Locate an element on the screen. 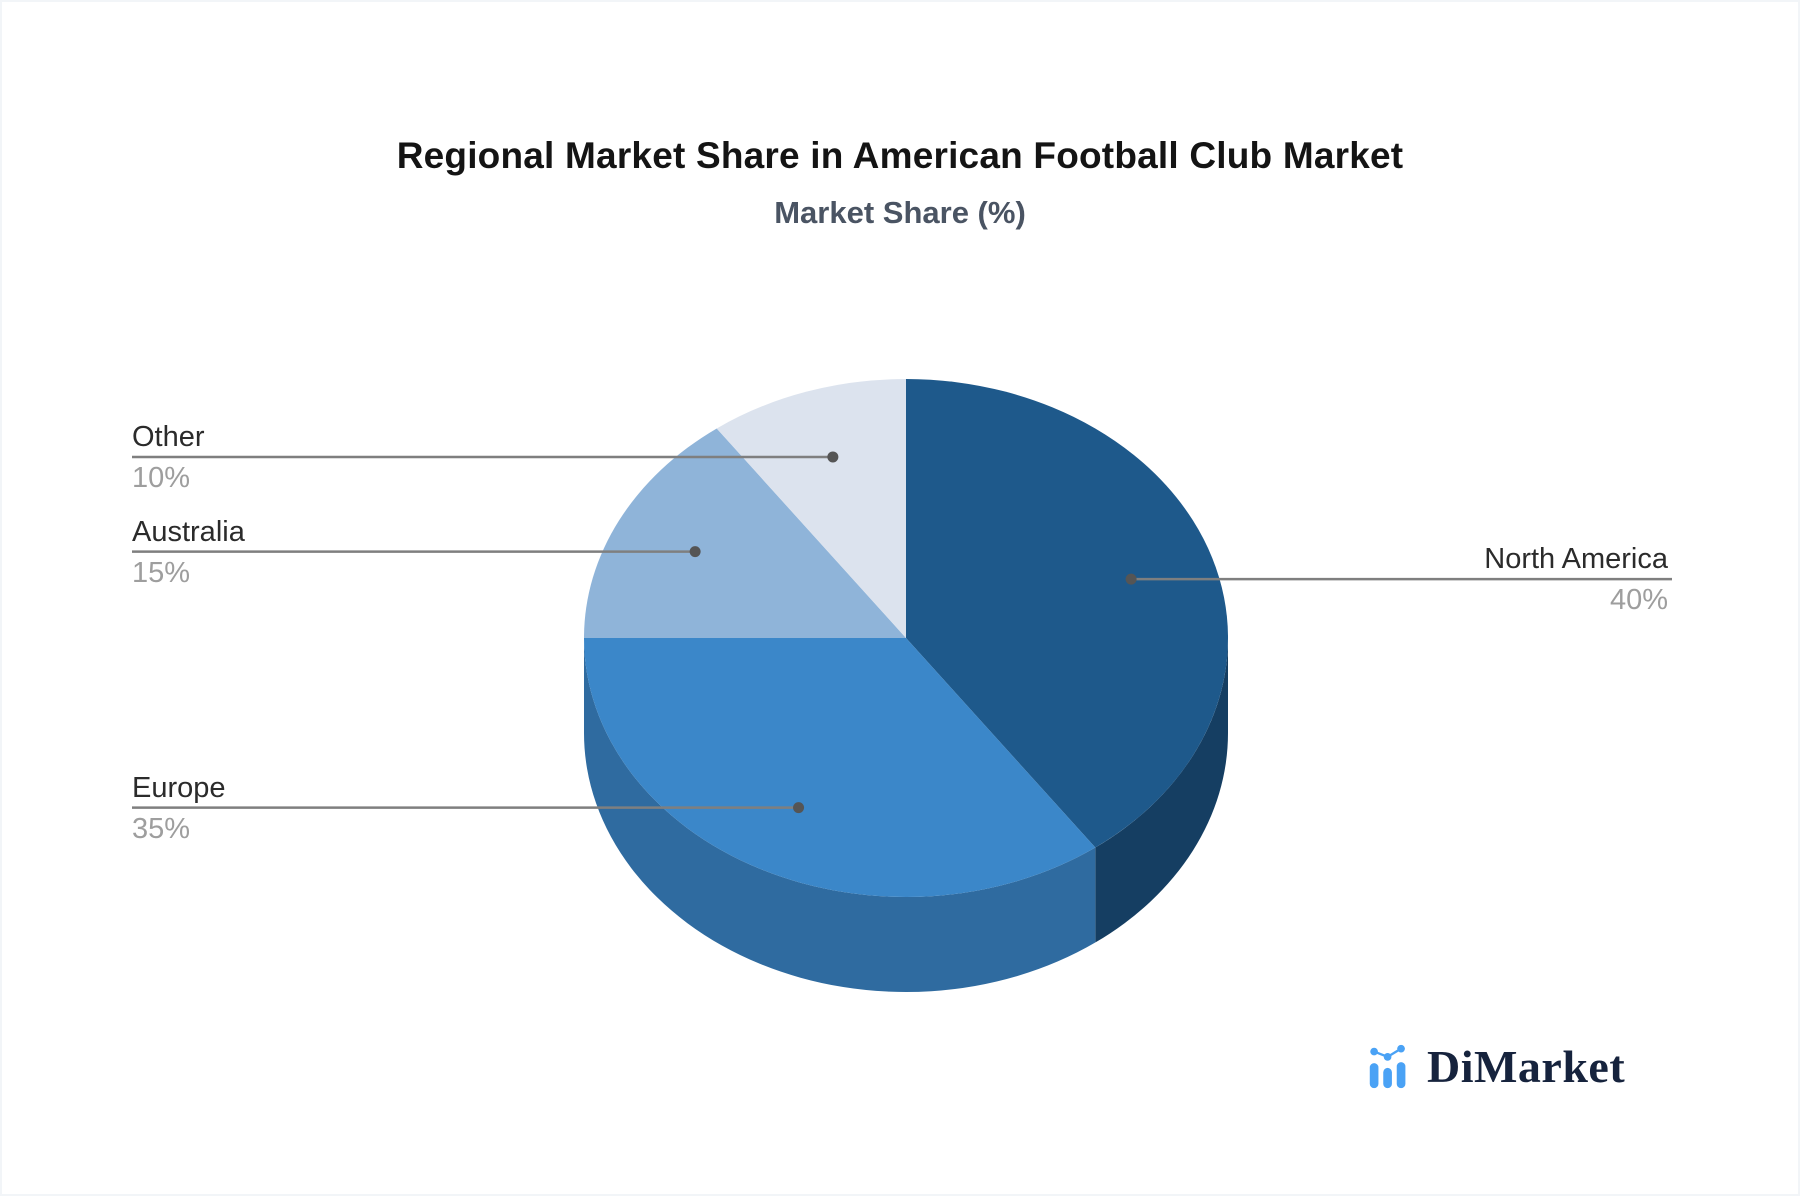 The width and height of the screenshot is (1800, 1198). pie-slice-side-north-america is located at coordinates (1161, 790).